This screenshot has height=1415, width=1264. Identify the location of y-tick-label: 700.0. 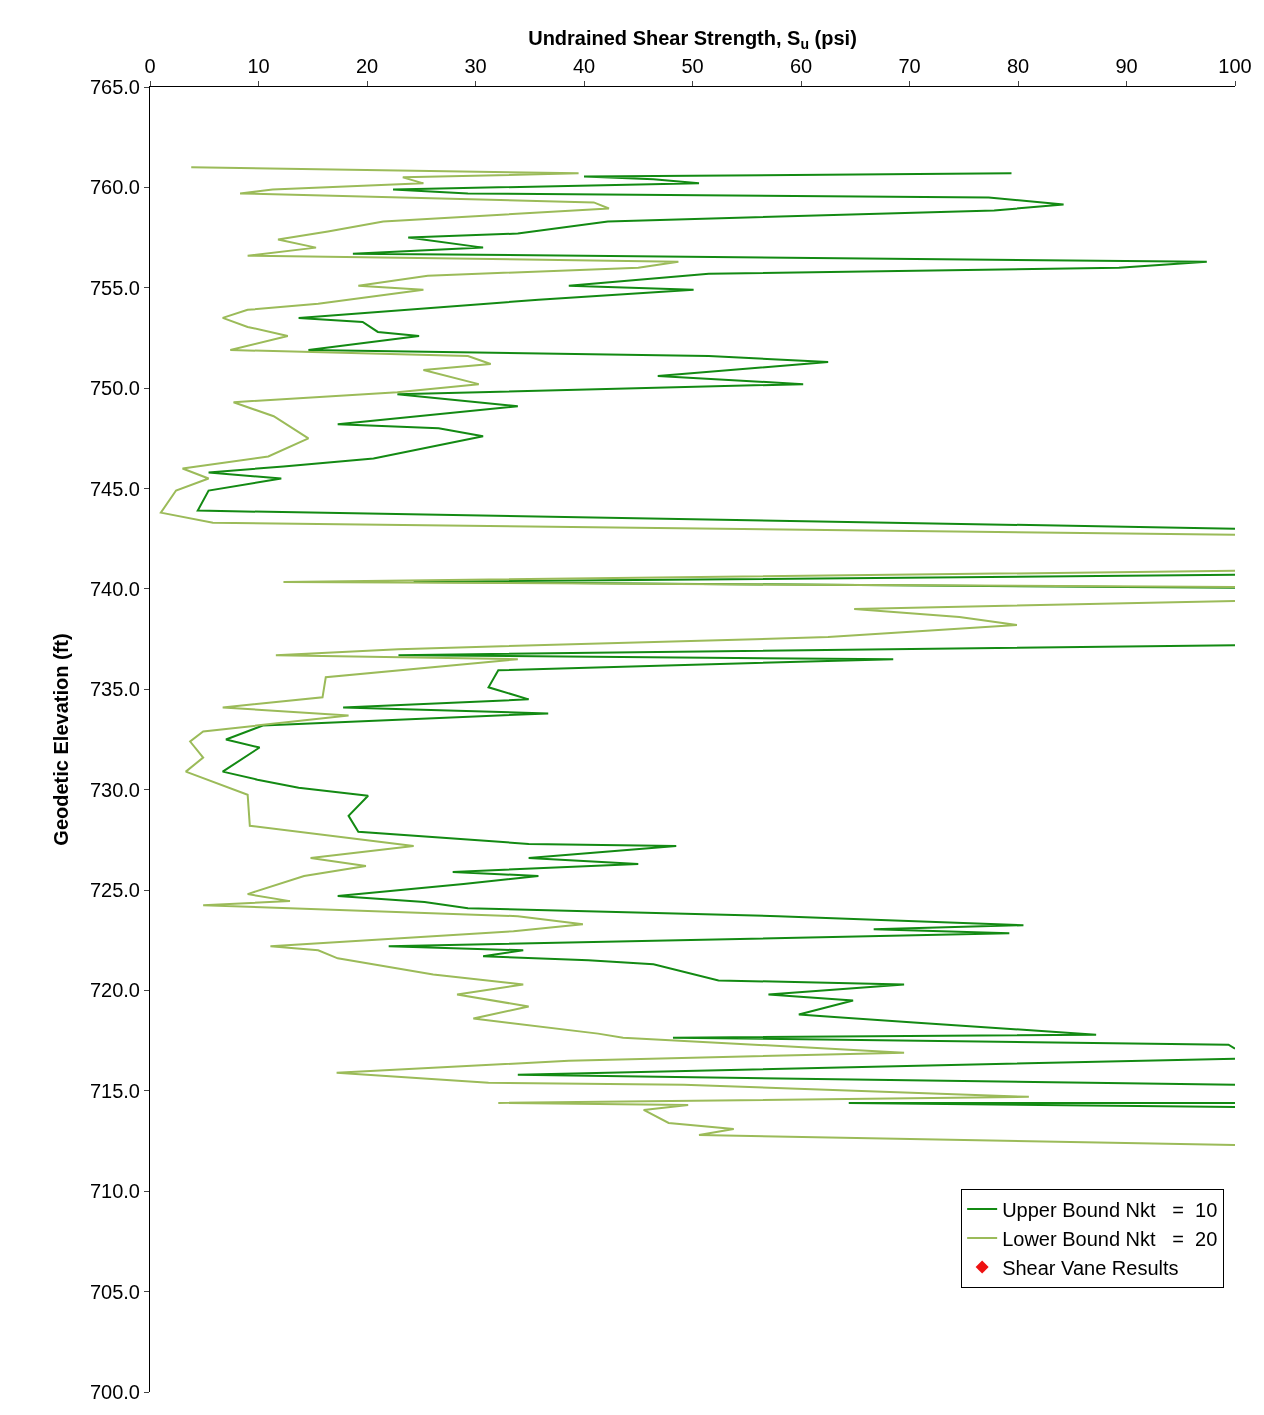
(114, 1392).